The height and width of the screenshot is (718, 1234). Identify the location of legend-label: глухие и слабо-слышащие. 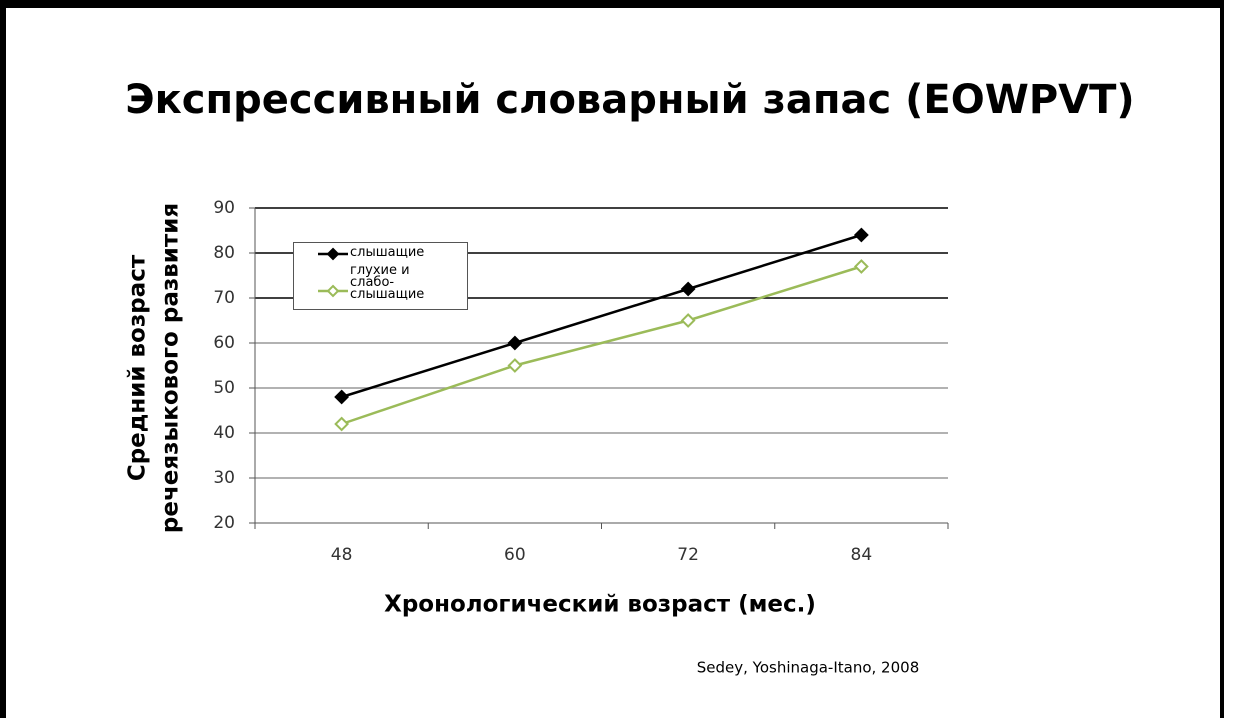
(387, 282).